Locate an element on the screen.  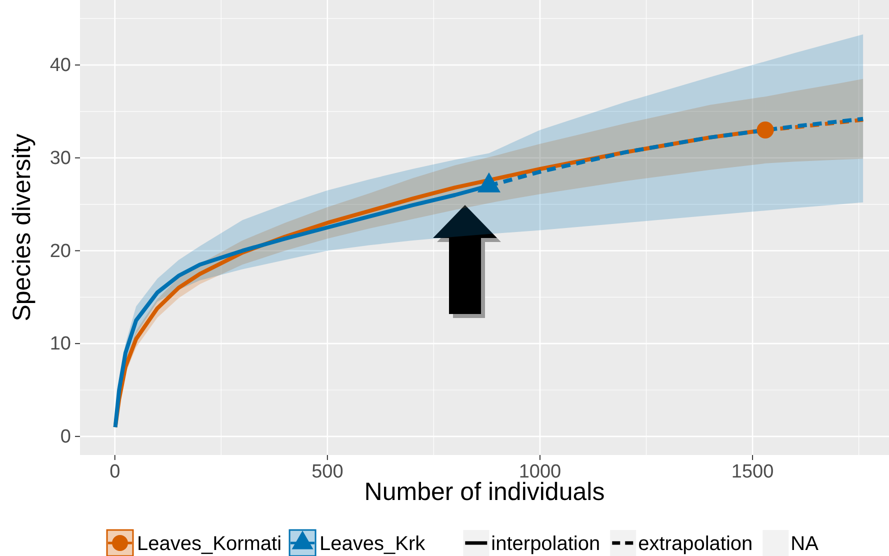
y-tick-label: 40 is located at coordinates (60, 65).